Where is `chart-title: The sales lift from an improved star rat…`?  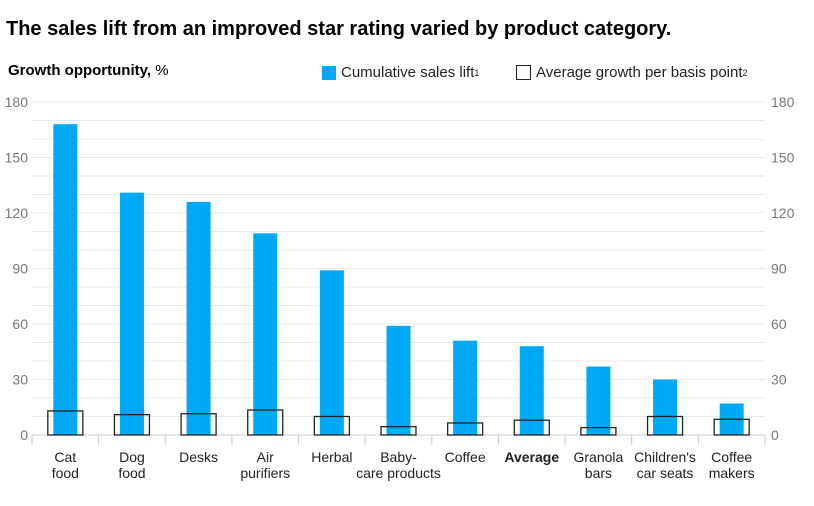
chart-title: The sales lift from an improved star rat… is located at coordinates (339, 29).